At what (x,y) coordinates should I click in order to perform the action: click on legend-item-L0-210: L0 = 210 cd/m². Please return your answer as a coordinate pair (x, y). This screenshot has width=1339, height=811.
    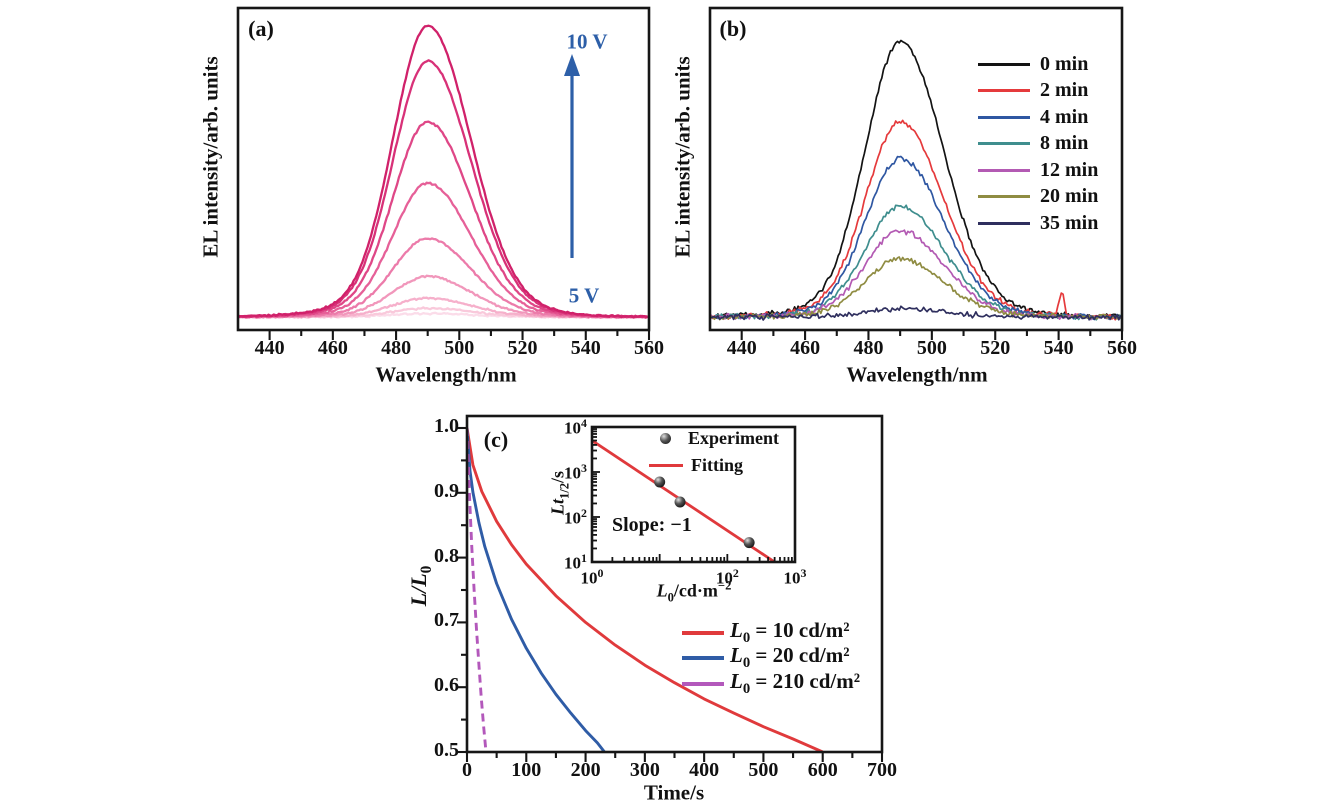
    Looking at the image, I should click on (771, 683).